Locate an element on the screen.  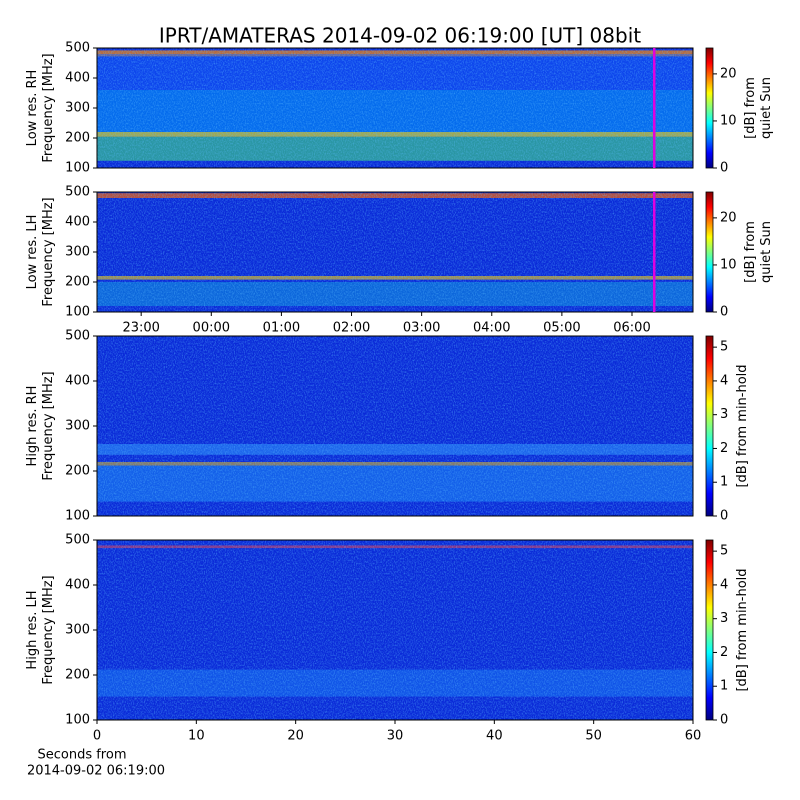
x-tick-label: 06:00 is located at coordinates (631, 328).